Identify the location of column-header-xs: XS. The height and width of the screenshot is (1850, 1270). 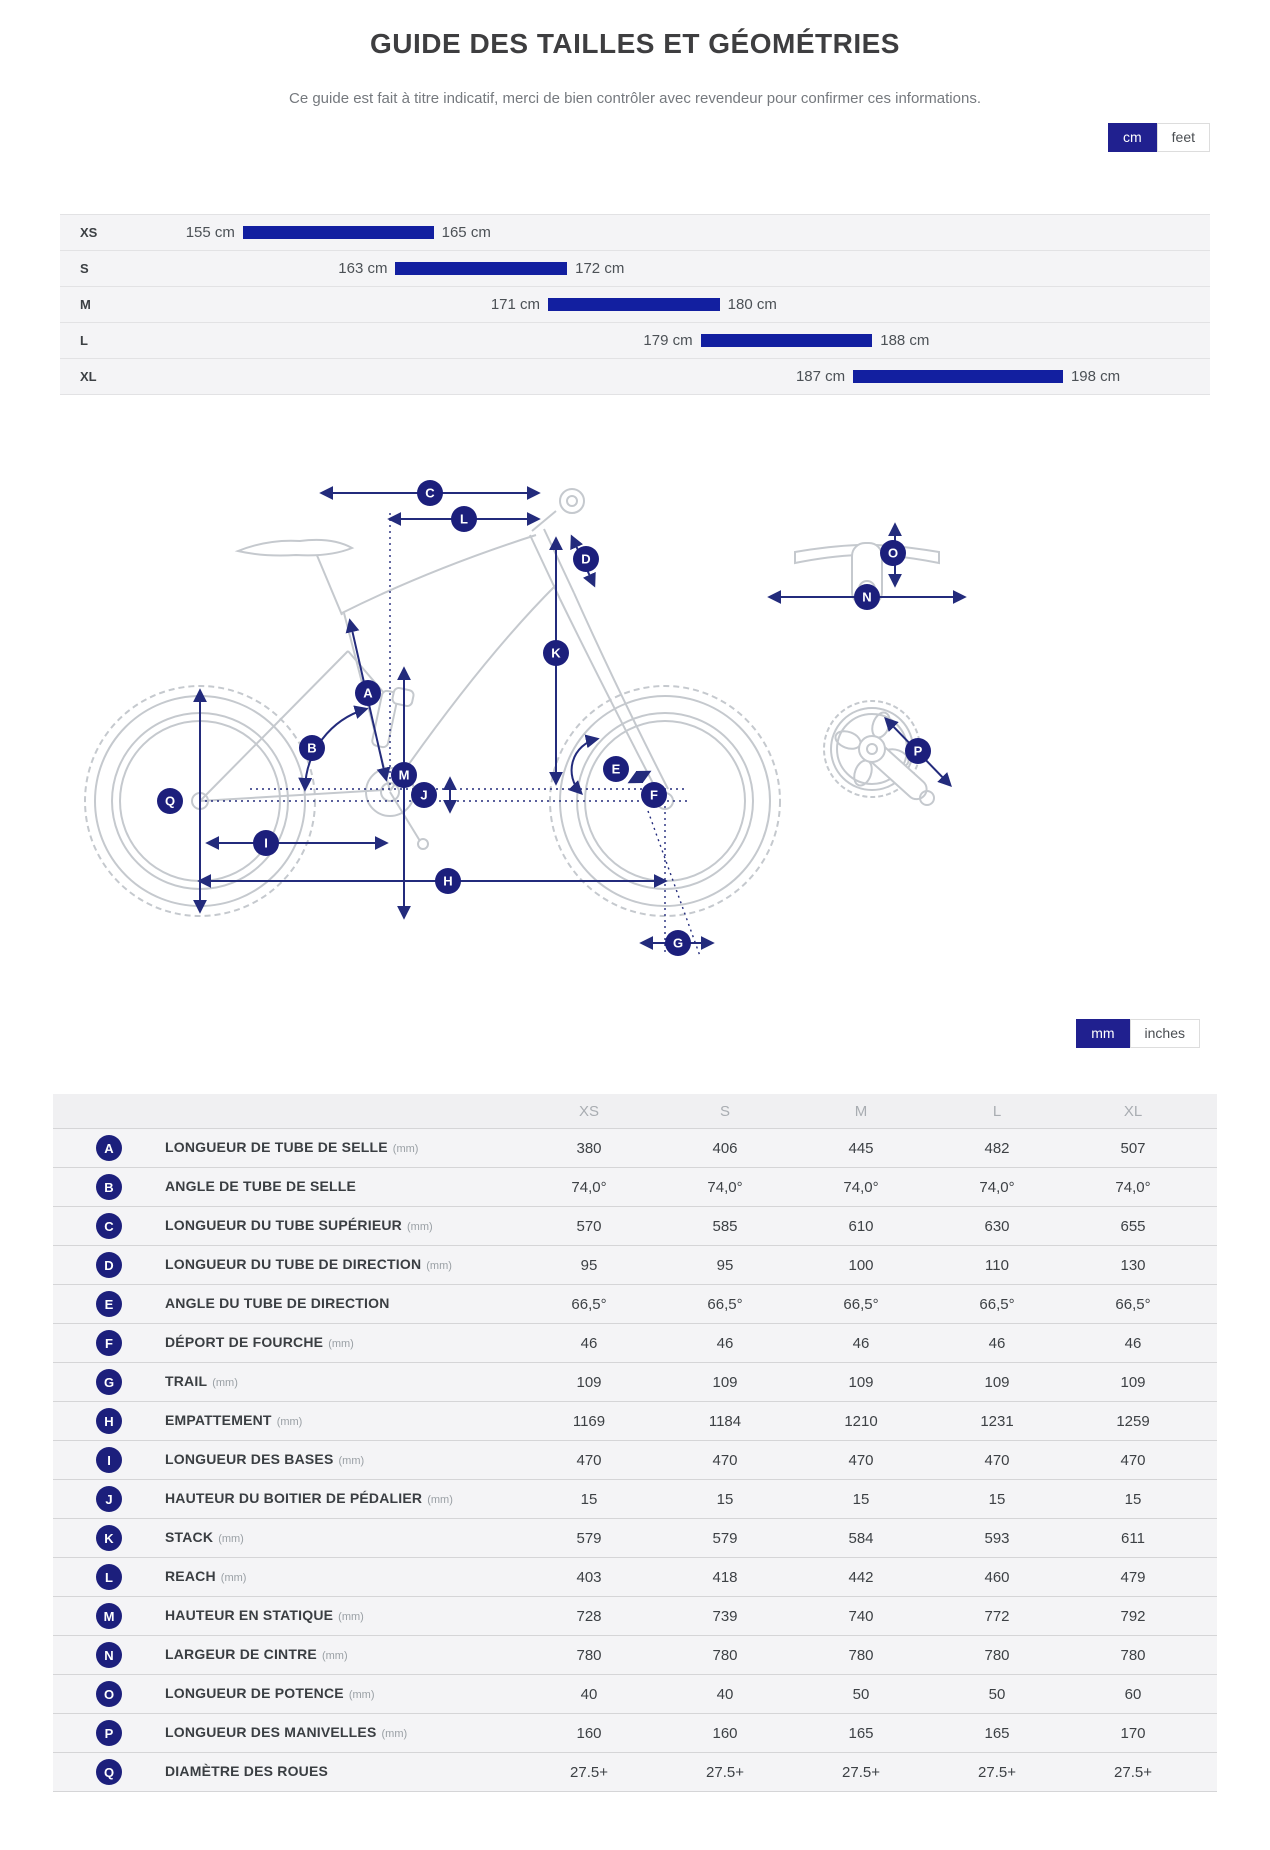
(588, 1111).